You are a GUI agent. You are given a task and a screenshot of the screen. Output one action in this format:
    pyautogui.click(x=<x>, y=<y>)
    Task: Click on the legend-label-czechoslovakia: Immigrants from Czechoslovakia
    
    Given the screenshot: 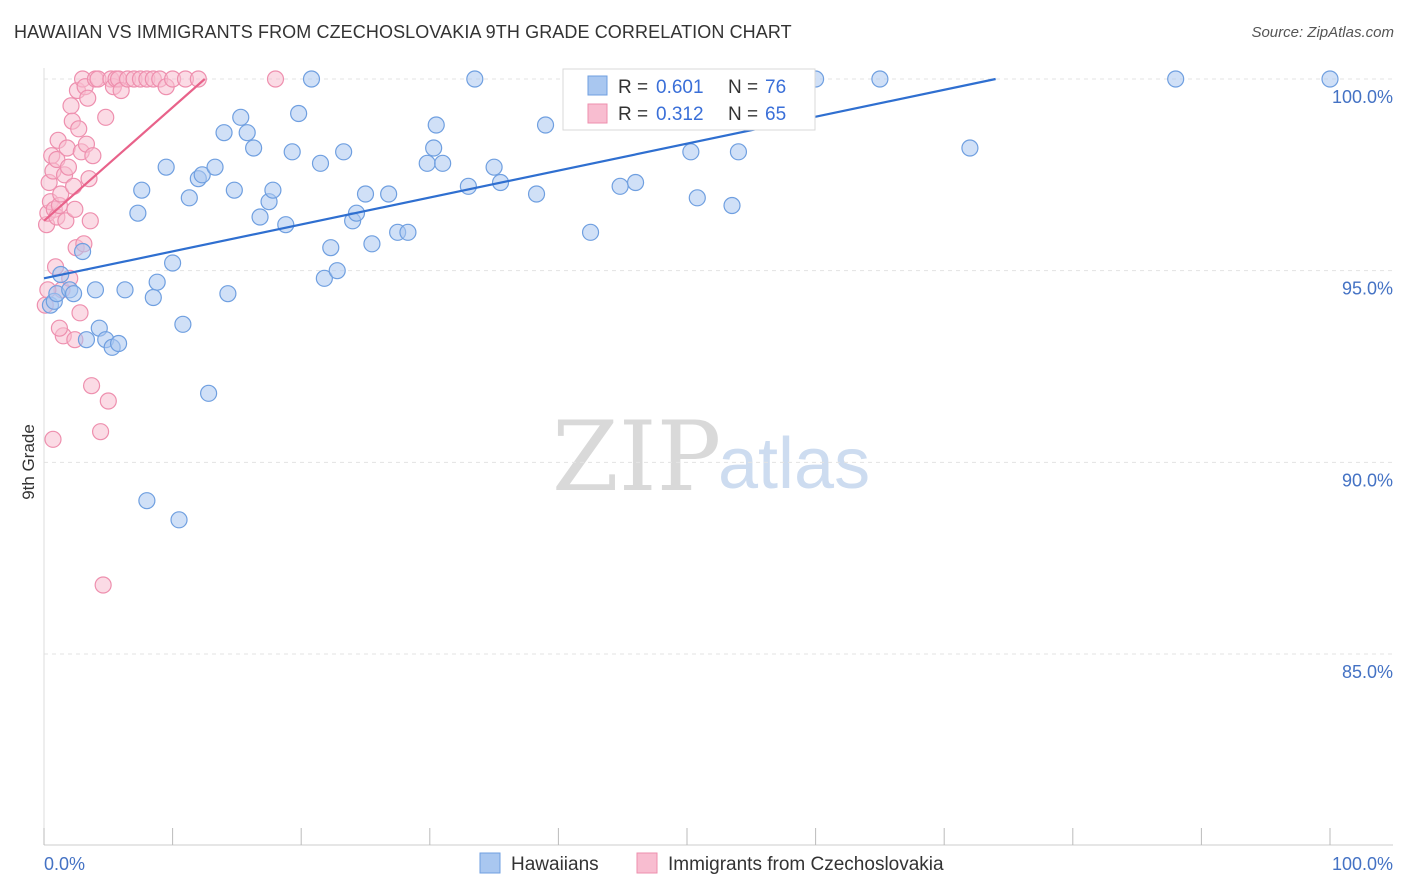 What is the action you would take?
    pyautogui.click(x=806, y=864)
    